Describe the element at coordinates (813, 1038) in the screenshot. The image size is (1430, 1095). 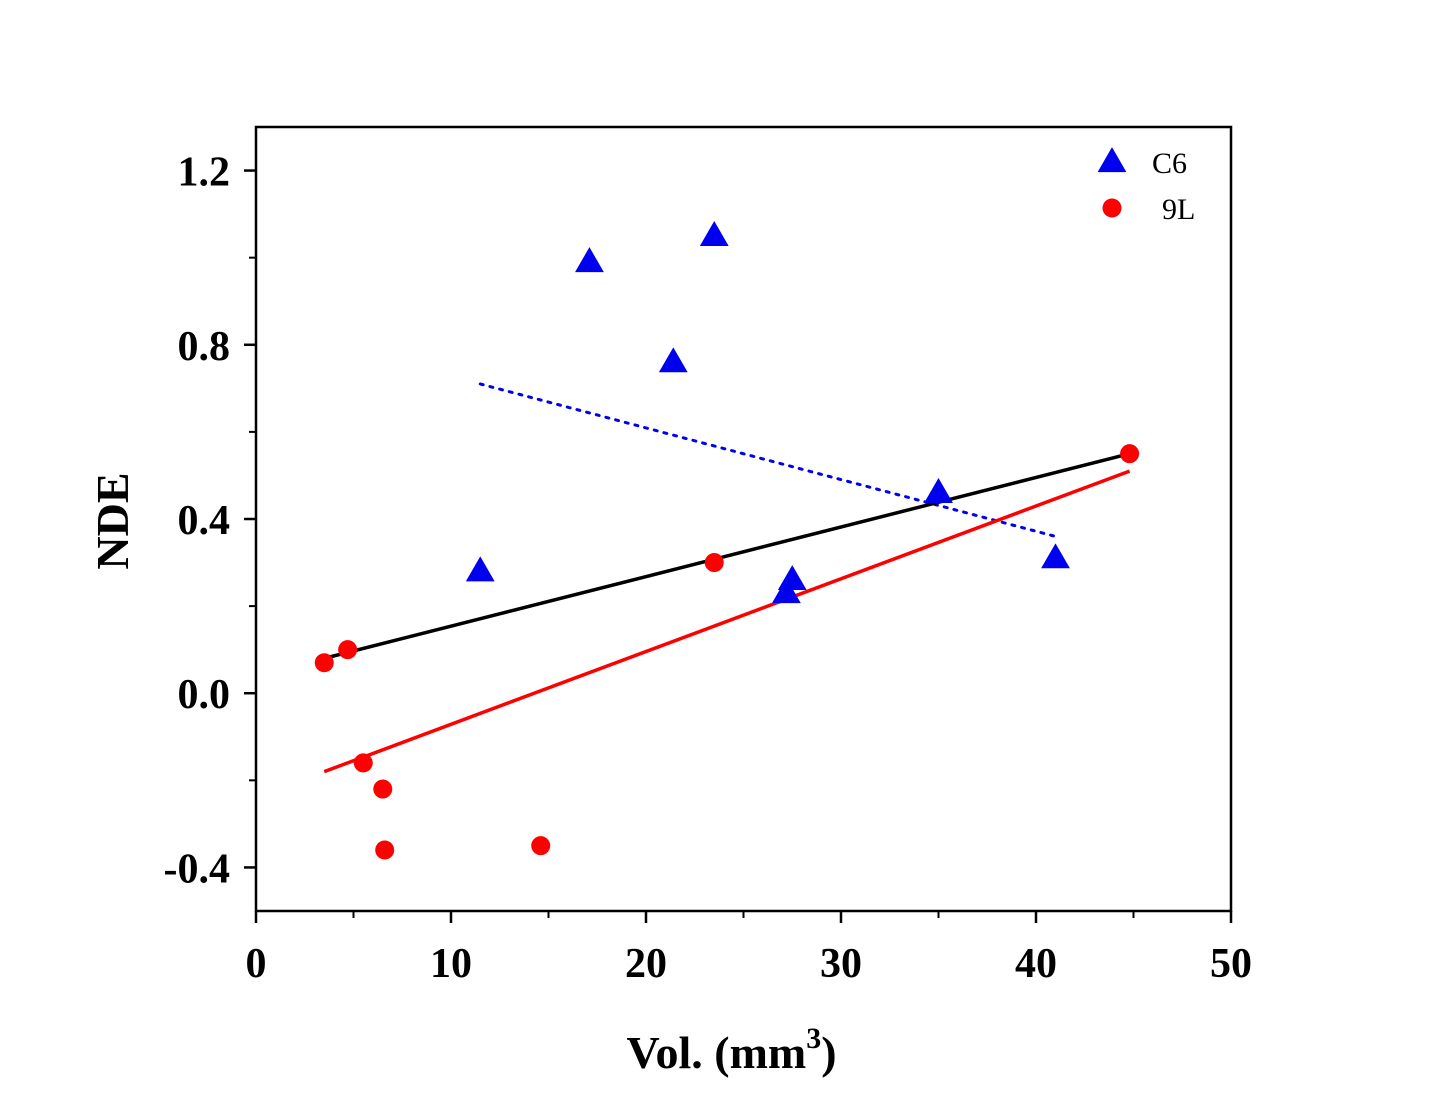
I see `x-axis-title-superscript: 3` at that location.